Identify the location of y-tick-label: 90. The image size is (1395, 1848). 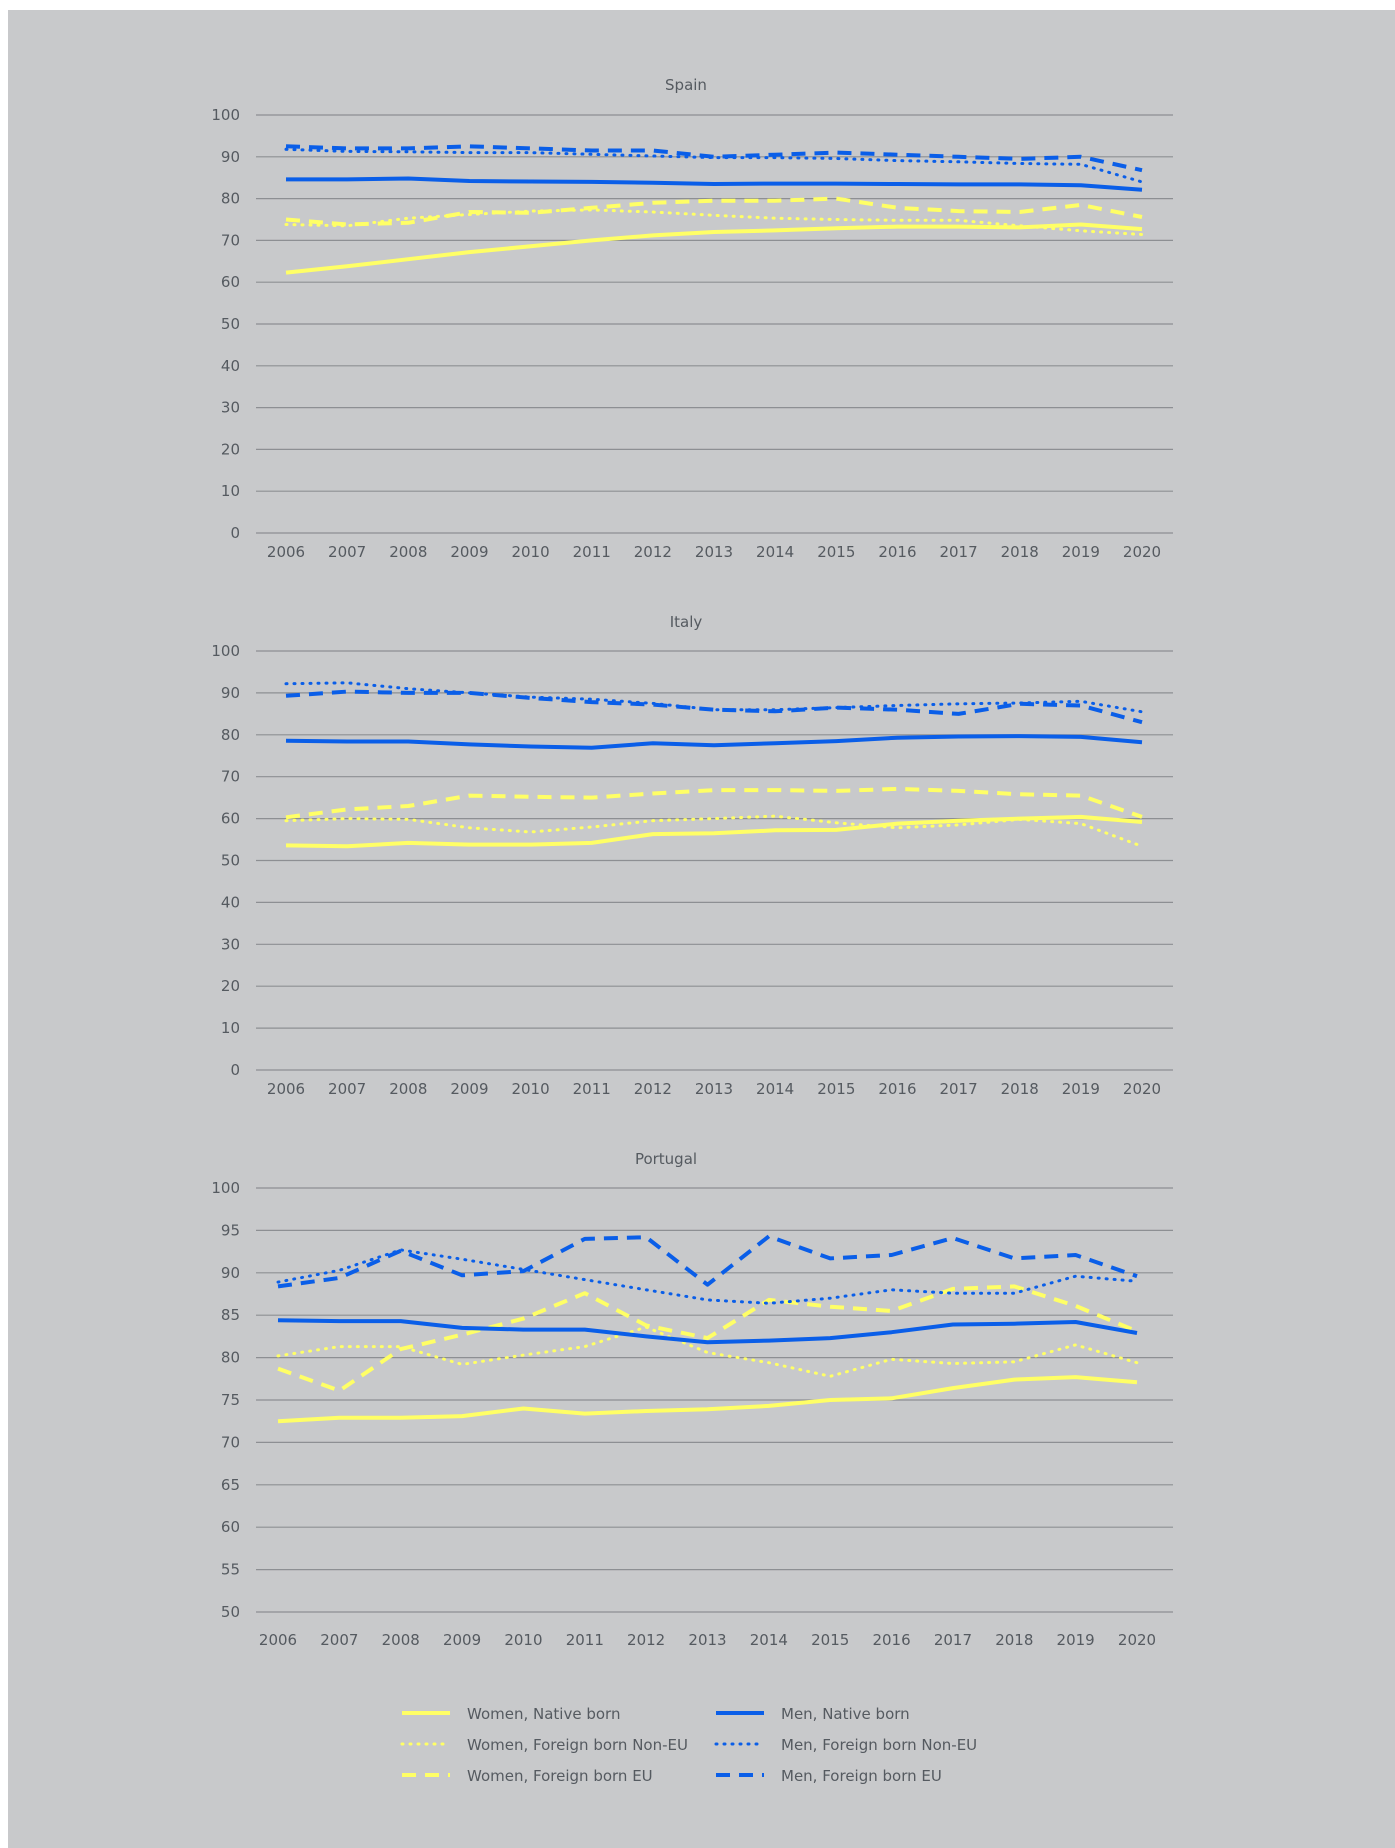
(230, 1273).